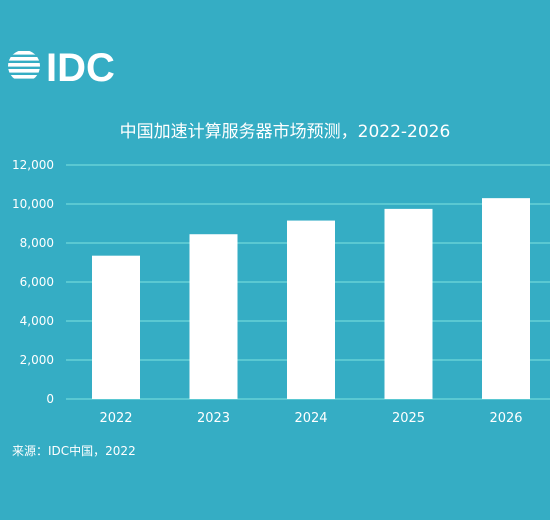 The image size is (550, 520). I want to click on chart-title: 中国加速计算服务器市场预测，2022-2026, so click(285, 132).